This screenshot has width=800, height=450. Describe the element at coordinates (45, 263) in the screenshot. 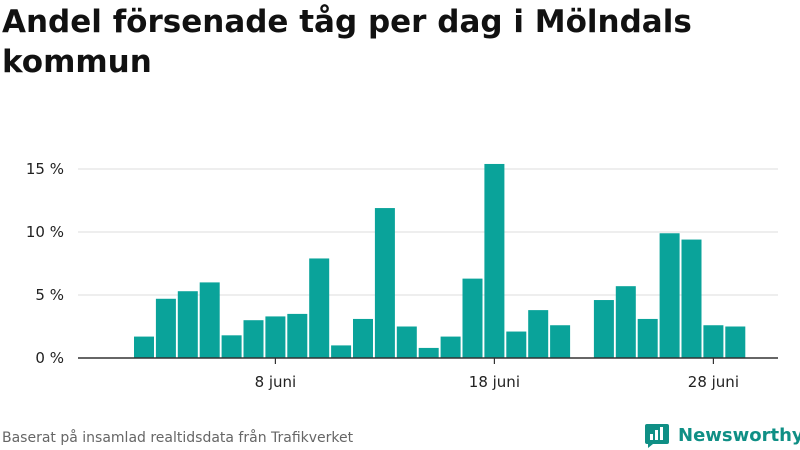

I see `y-axis-labels: 0 % 5 % 10 % 15 %` at that location.